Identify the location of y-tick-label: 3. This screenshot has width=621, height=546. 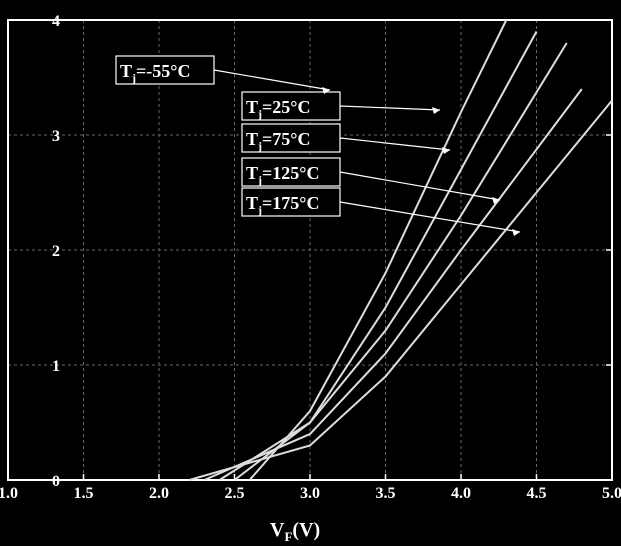
(56, 136).